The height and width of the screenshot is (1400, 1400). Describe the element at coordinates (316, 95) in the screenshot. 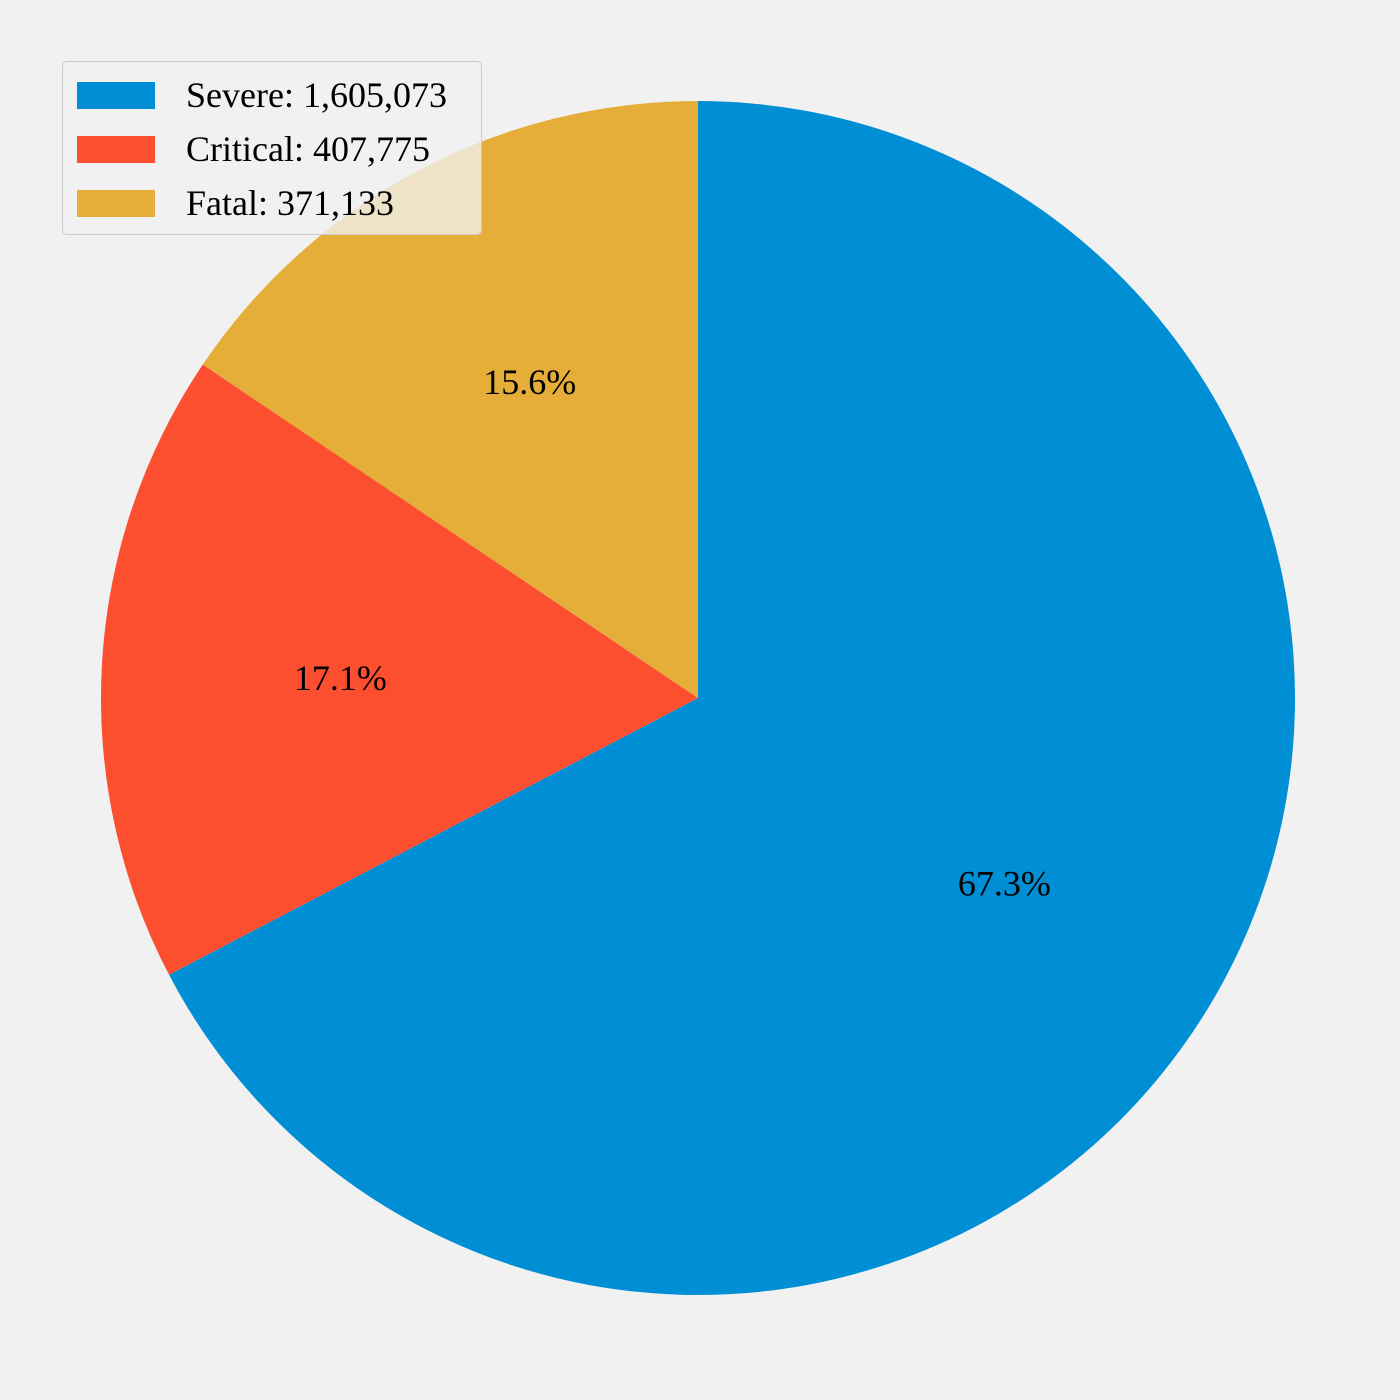

I see `legend-label-severe: Severe: 1,605,073` at that location.